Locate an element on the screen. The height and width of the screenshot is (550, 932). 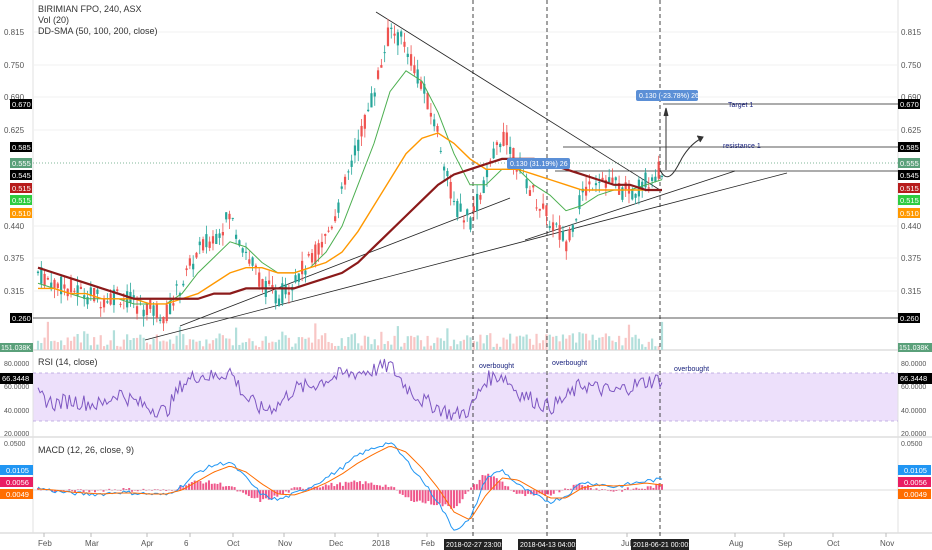
date-tag: 2018-04-13 04:00:00 is located at coordinates (552, 545).